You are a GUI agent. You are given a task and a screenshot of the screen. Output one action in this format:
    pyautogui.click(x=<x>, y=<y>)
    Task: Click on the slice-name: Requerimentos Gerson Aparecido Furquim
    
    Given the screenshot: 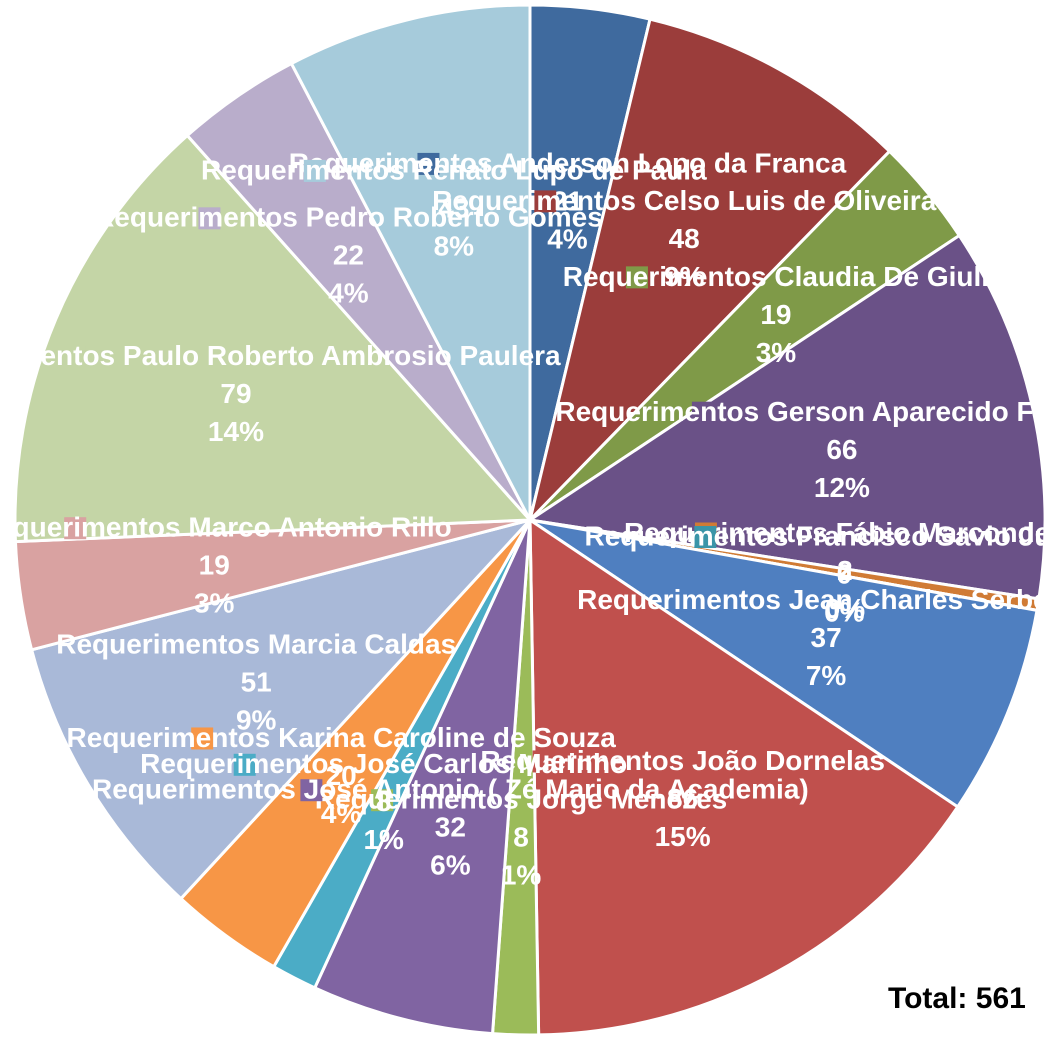 What is the action you would take?
    pyautogui.click(x=804, y=411)
    